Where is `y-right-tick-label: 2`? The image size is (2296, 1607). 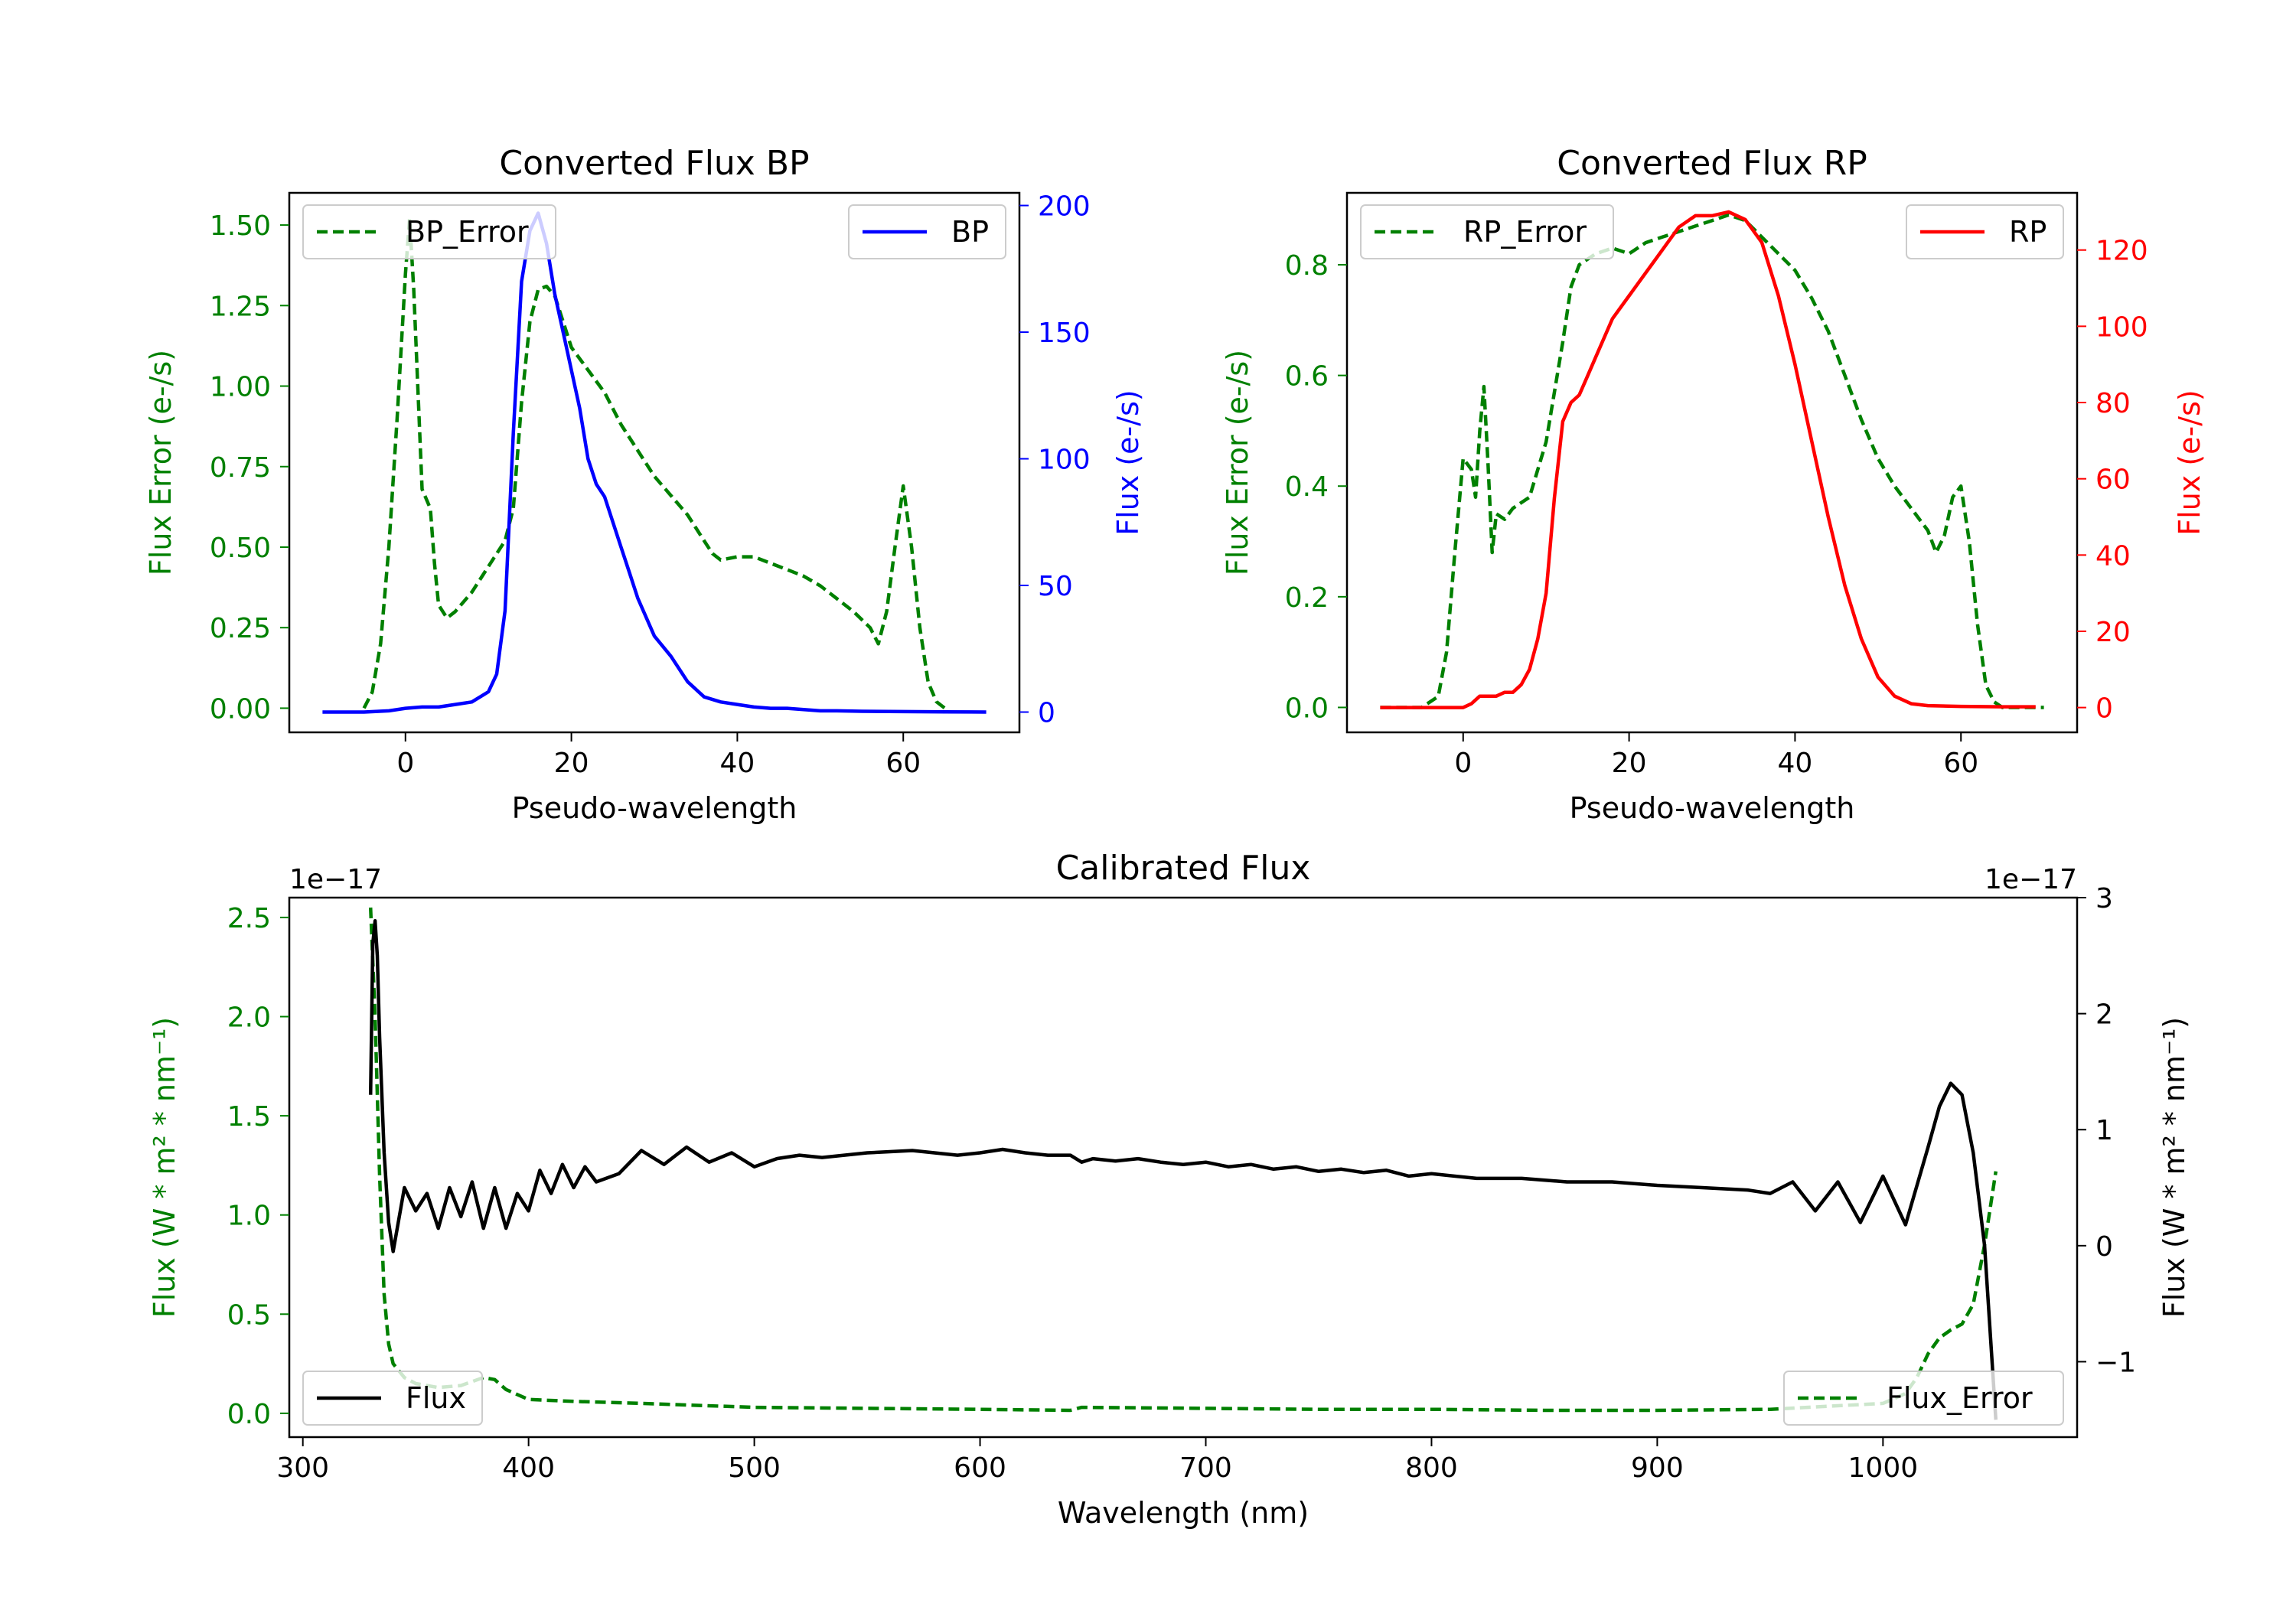 y-right-tick-label: 2 is located at coordinates (2104, 1015).